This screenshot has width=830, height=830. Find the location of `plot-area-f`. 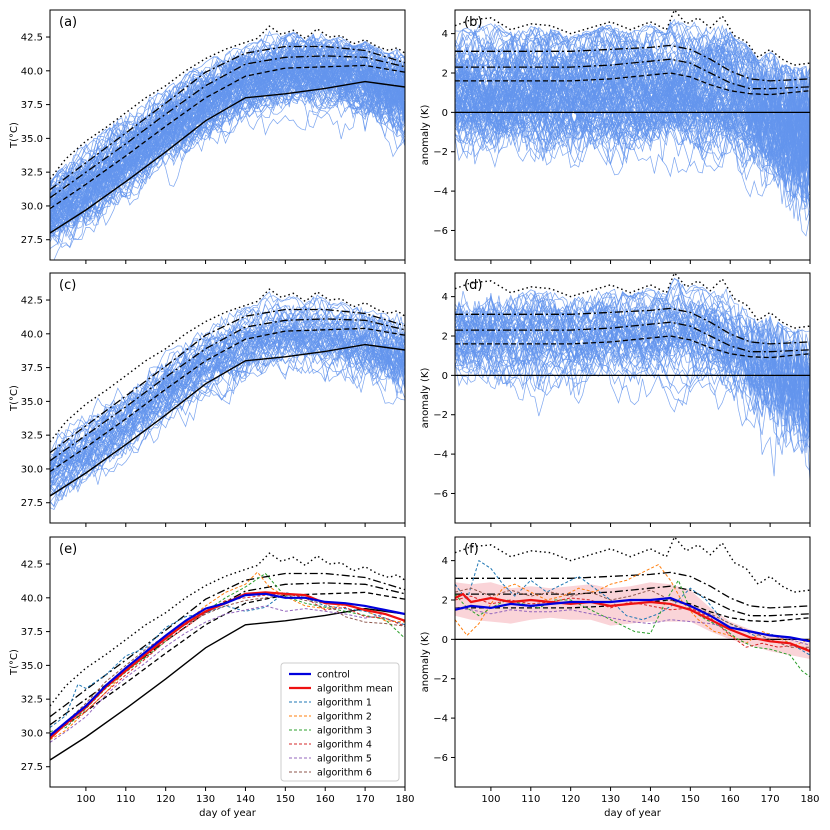

plot-area-f is located at coordinates (632, 607).